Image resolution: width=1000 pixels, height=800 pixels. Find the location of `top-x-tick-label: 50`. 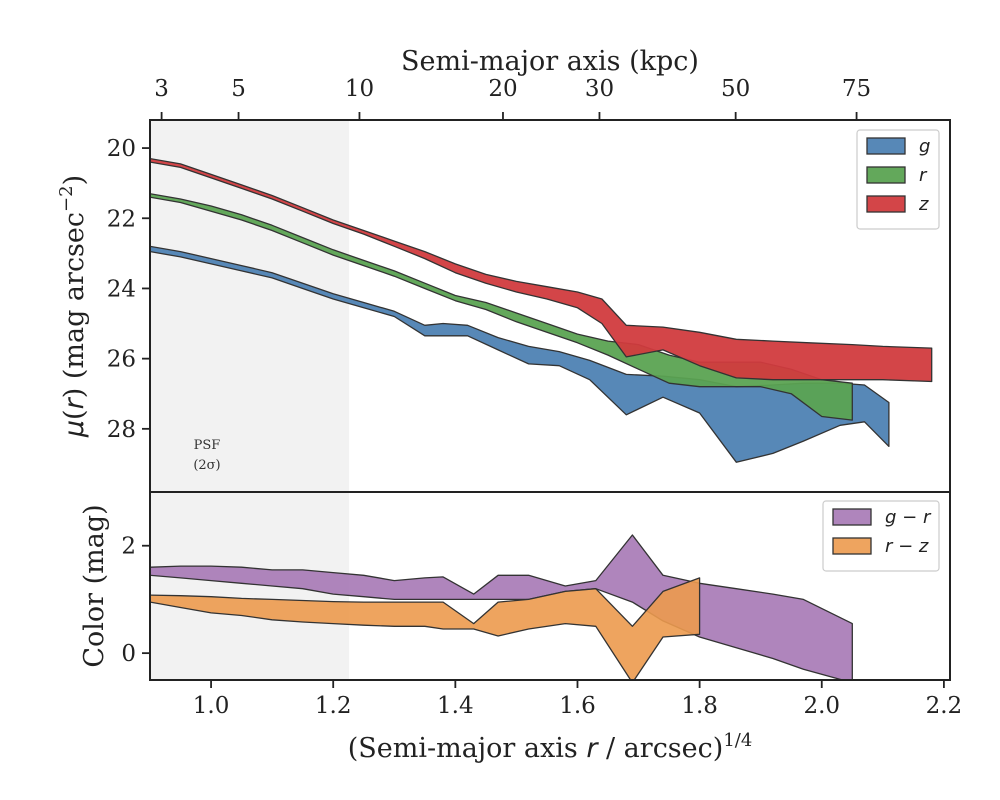

top-x-tick-label: 50 is located at coordinates (735, 89).